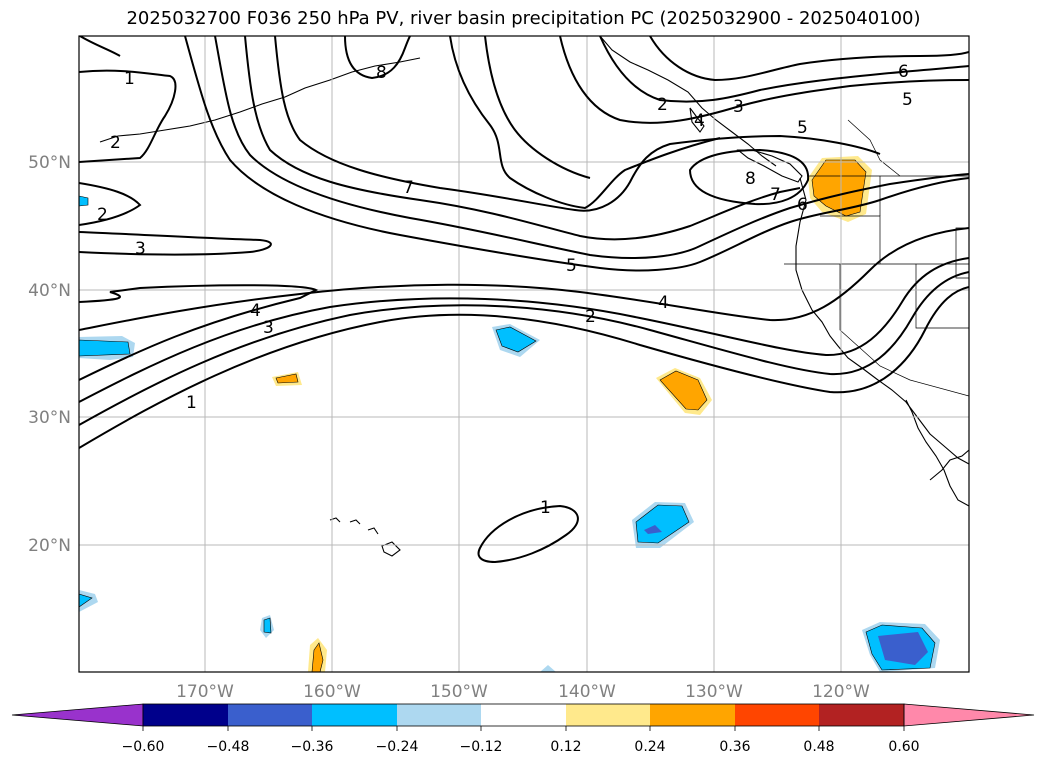  Describe the element at coordinates (565, 747) in the screenshot. I see `colorbar-tick-label: 0.12` at that location.